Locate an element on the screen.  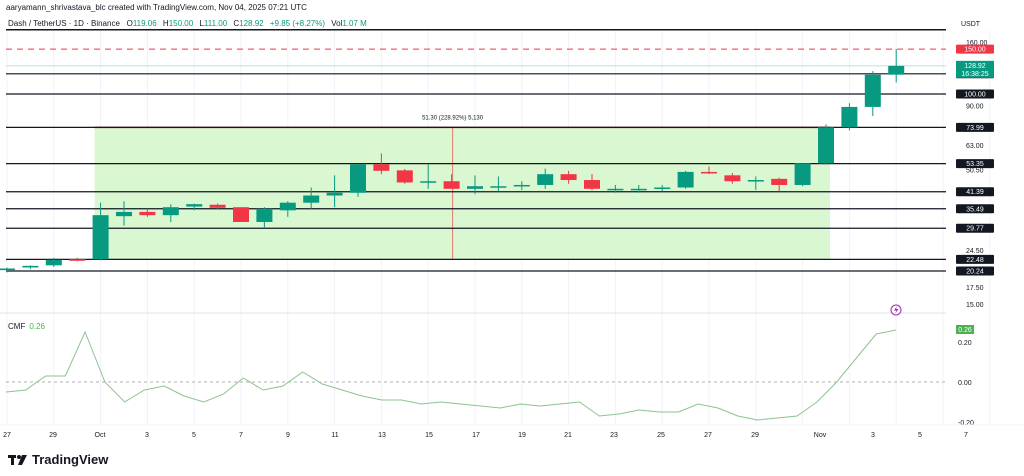
high-value: 150.00 is located at coordinates (181, 23).